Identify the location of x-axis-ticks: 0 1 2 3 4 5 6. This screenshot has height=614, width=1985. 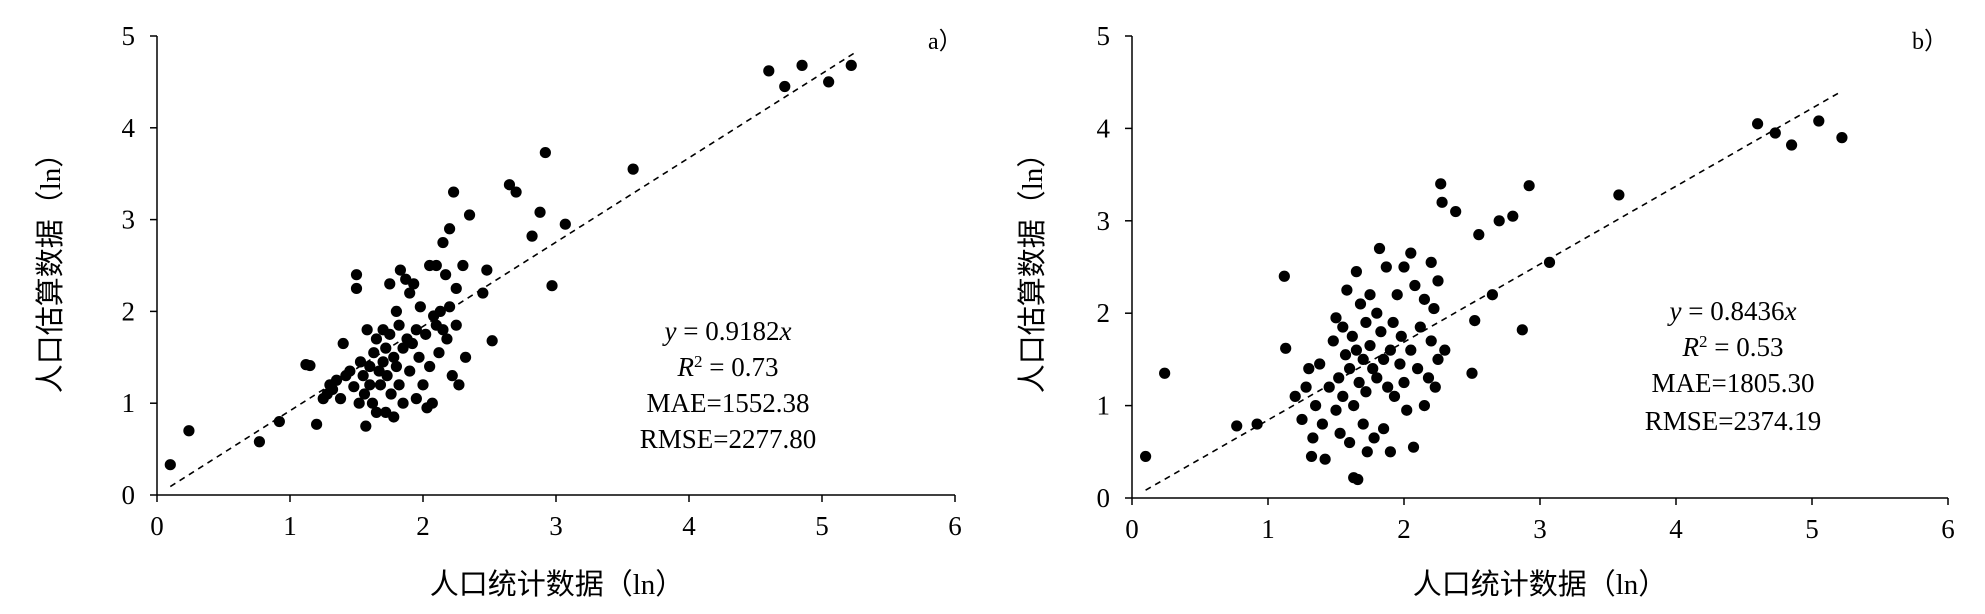
(556, 518).